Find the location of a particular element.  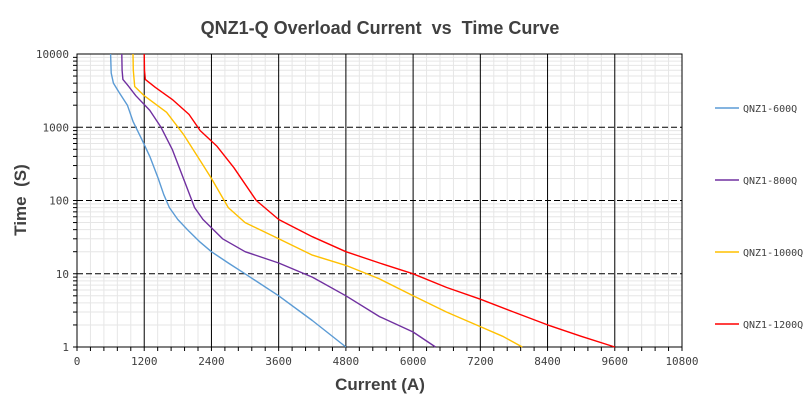

x-axis-label: Current (A) is located at coordinates (380, 384).